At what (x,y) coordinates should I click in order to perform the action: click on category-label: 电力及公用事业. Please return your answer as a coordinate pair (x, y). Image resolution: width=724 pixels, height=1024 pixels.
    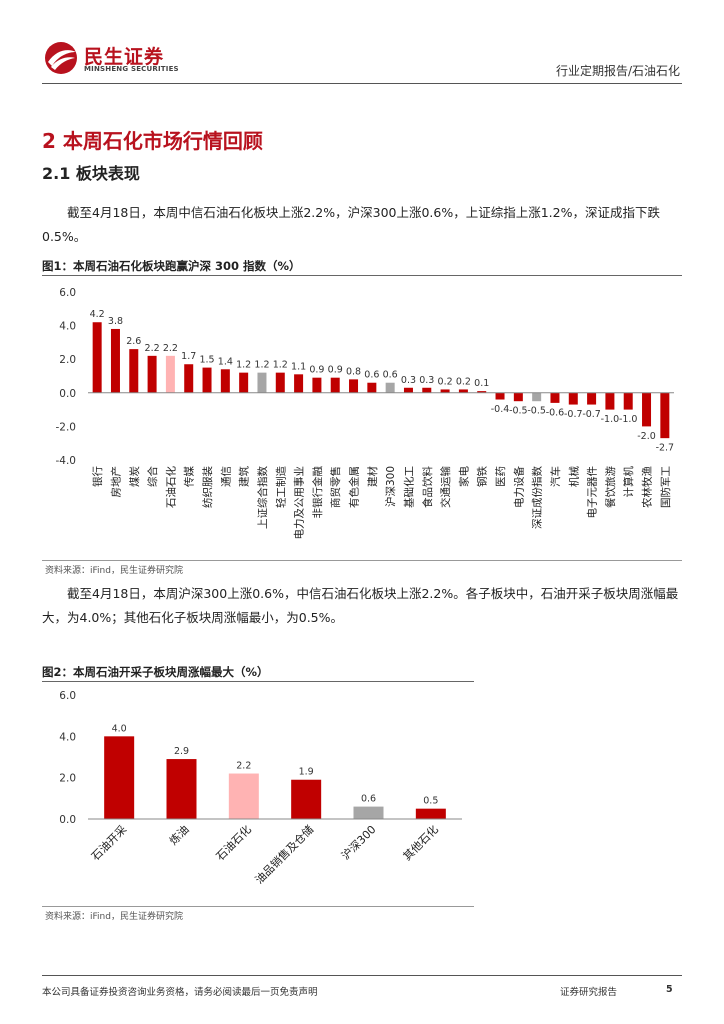
    Looking at the image, I should click on (299, 503).